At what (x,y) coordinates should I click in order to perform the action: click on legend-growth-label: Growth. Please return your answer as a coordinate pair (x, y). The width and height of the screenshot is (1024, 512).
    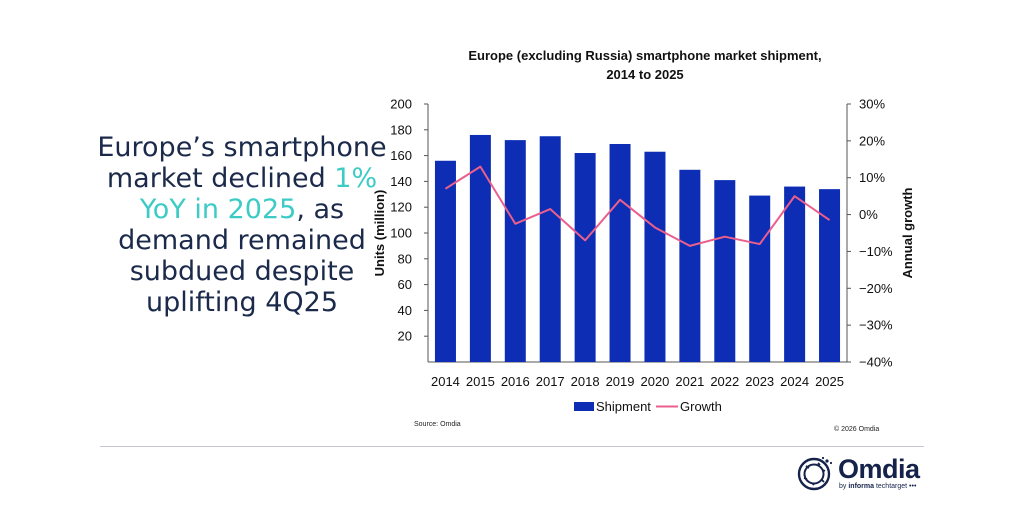
    Looking at the image, I should click on (701, 406).